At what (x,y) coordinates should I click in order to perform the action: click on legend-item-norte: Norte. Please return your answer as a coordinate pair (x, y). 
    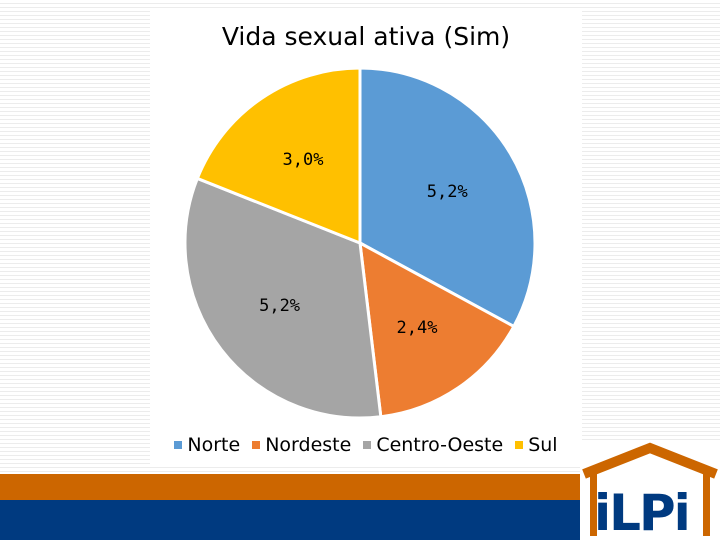
    Looking at the image, I should click on (207, 445).